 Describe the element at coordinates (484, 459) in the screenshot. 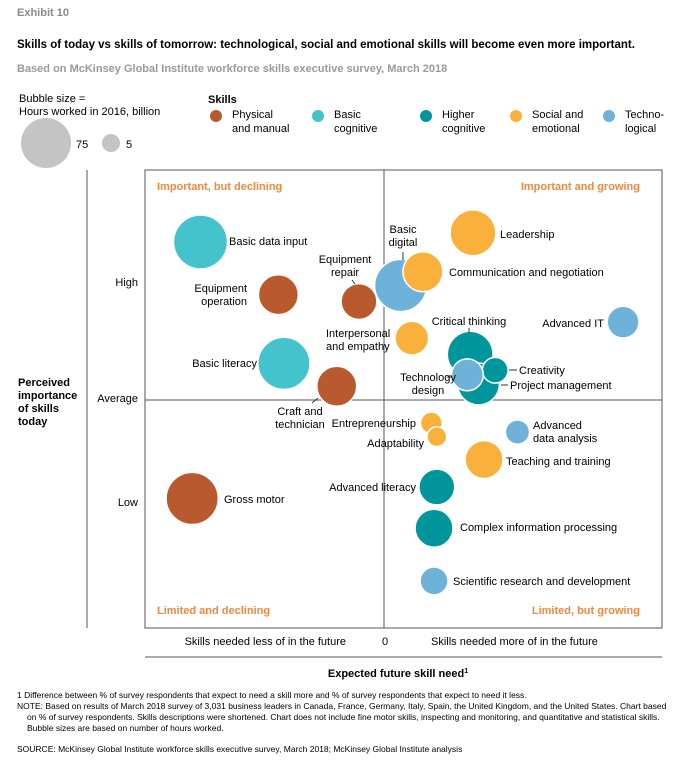

I see `bubble-teaching-and-training` at that location.